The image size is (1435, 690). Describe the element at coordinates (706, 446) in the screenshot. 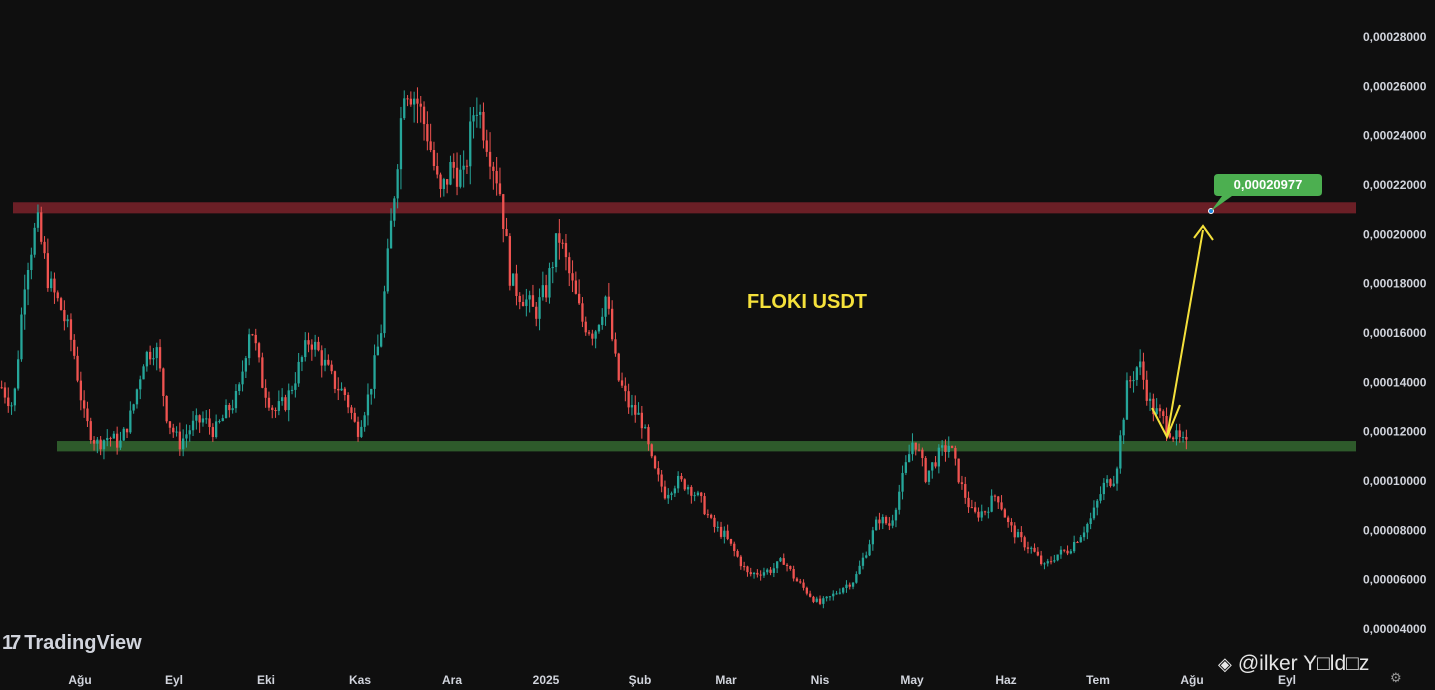

I see `support-zone` at that location.